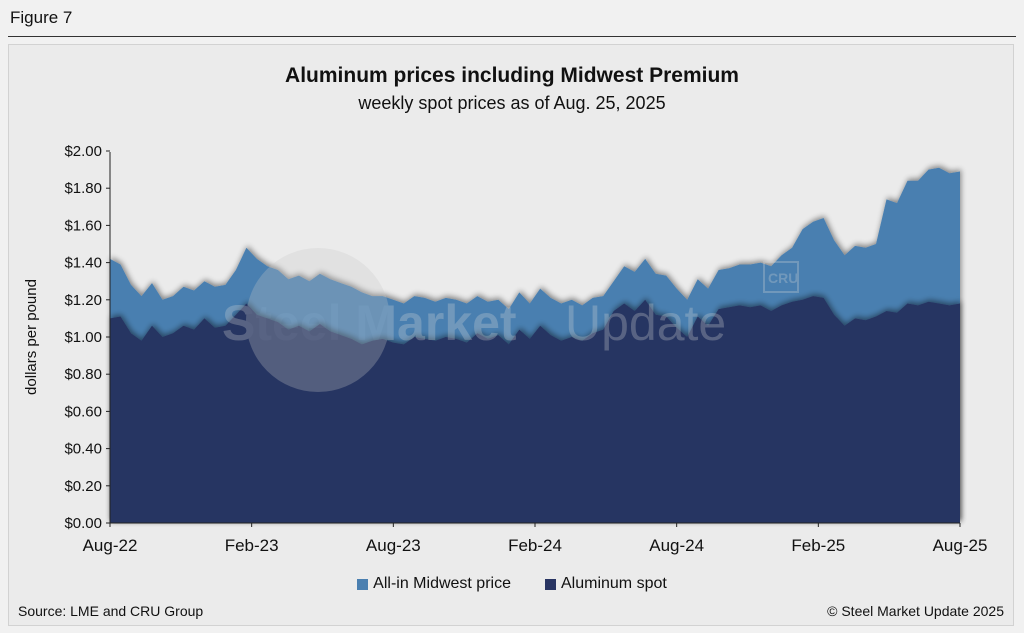 Image resolution: width=1024 pixels, height=633 pixels. I want to click on legend-swatch-all-in, so click(363, 584).